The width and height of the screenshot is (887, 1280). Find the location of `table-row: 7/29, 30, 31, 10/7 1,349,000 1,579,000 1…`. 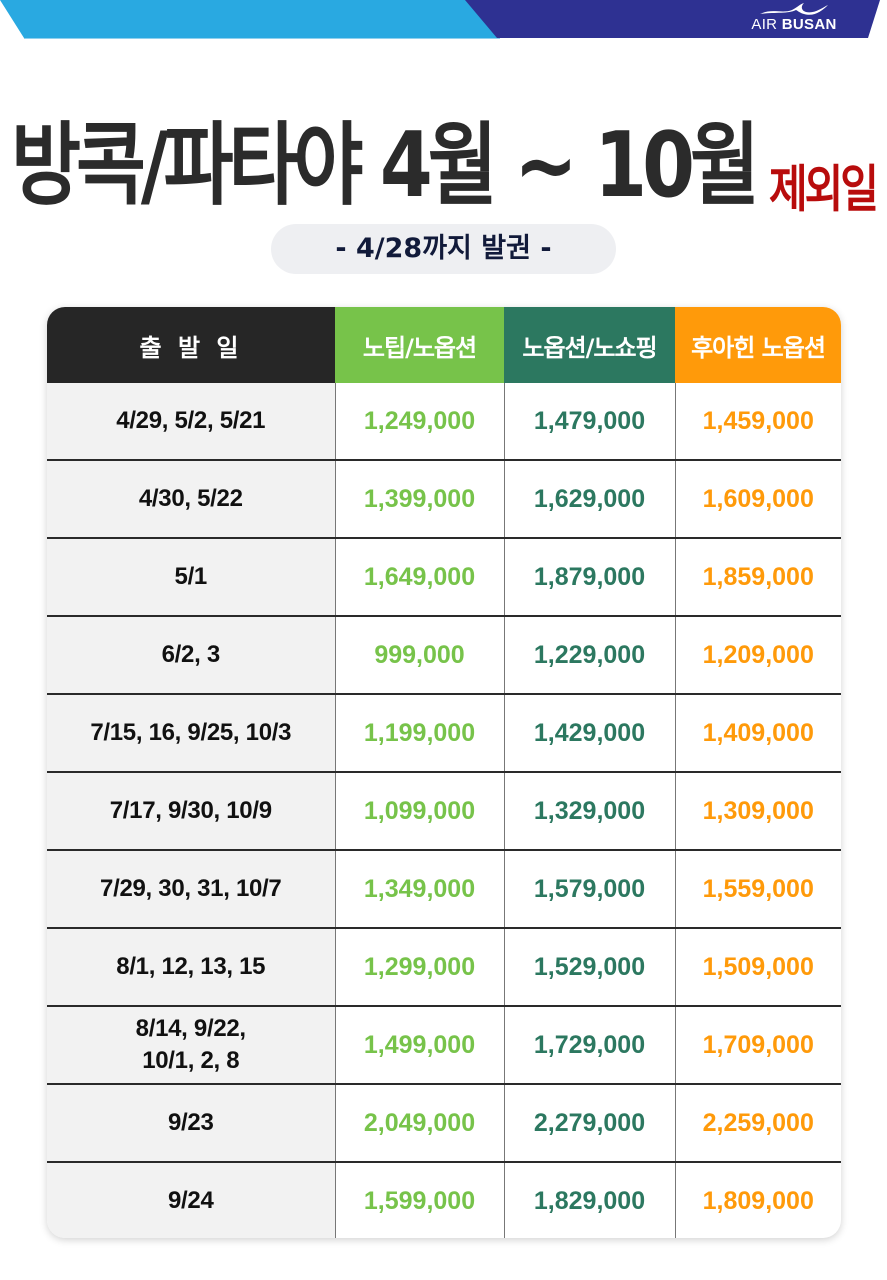

table-row: 7/29, 30, 31, 10/7 1,349,000 1,579,000 1… is located at coordinates (444, 888).